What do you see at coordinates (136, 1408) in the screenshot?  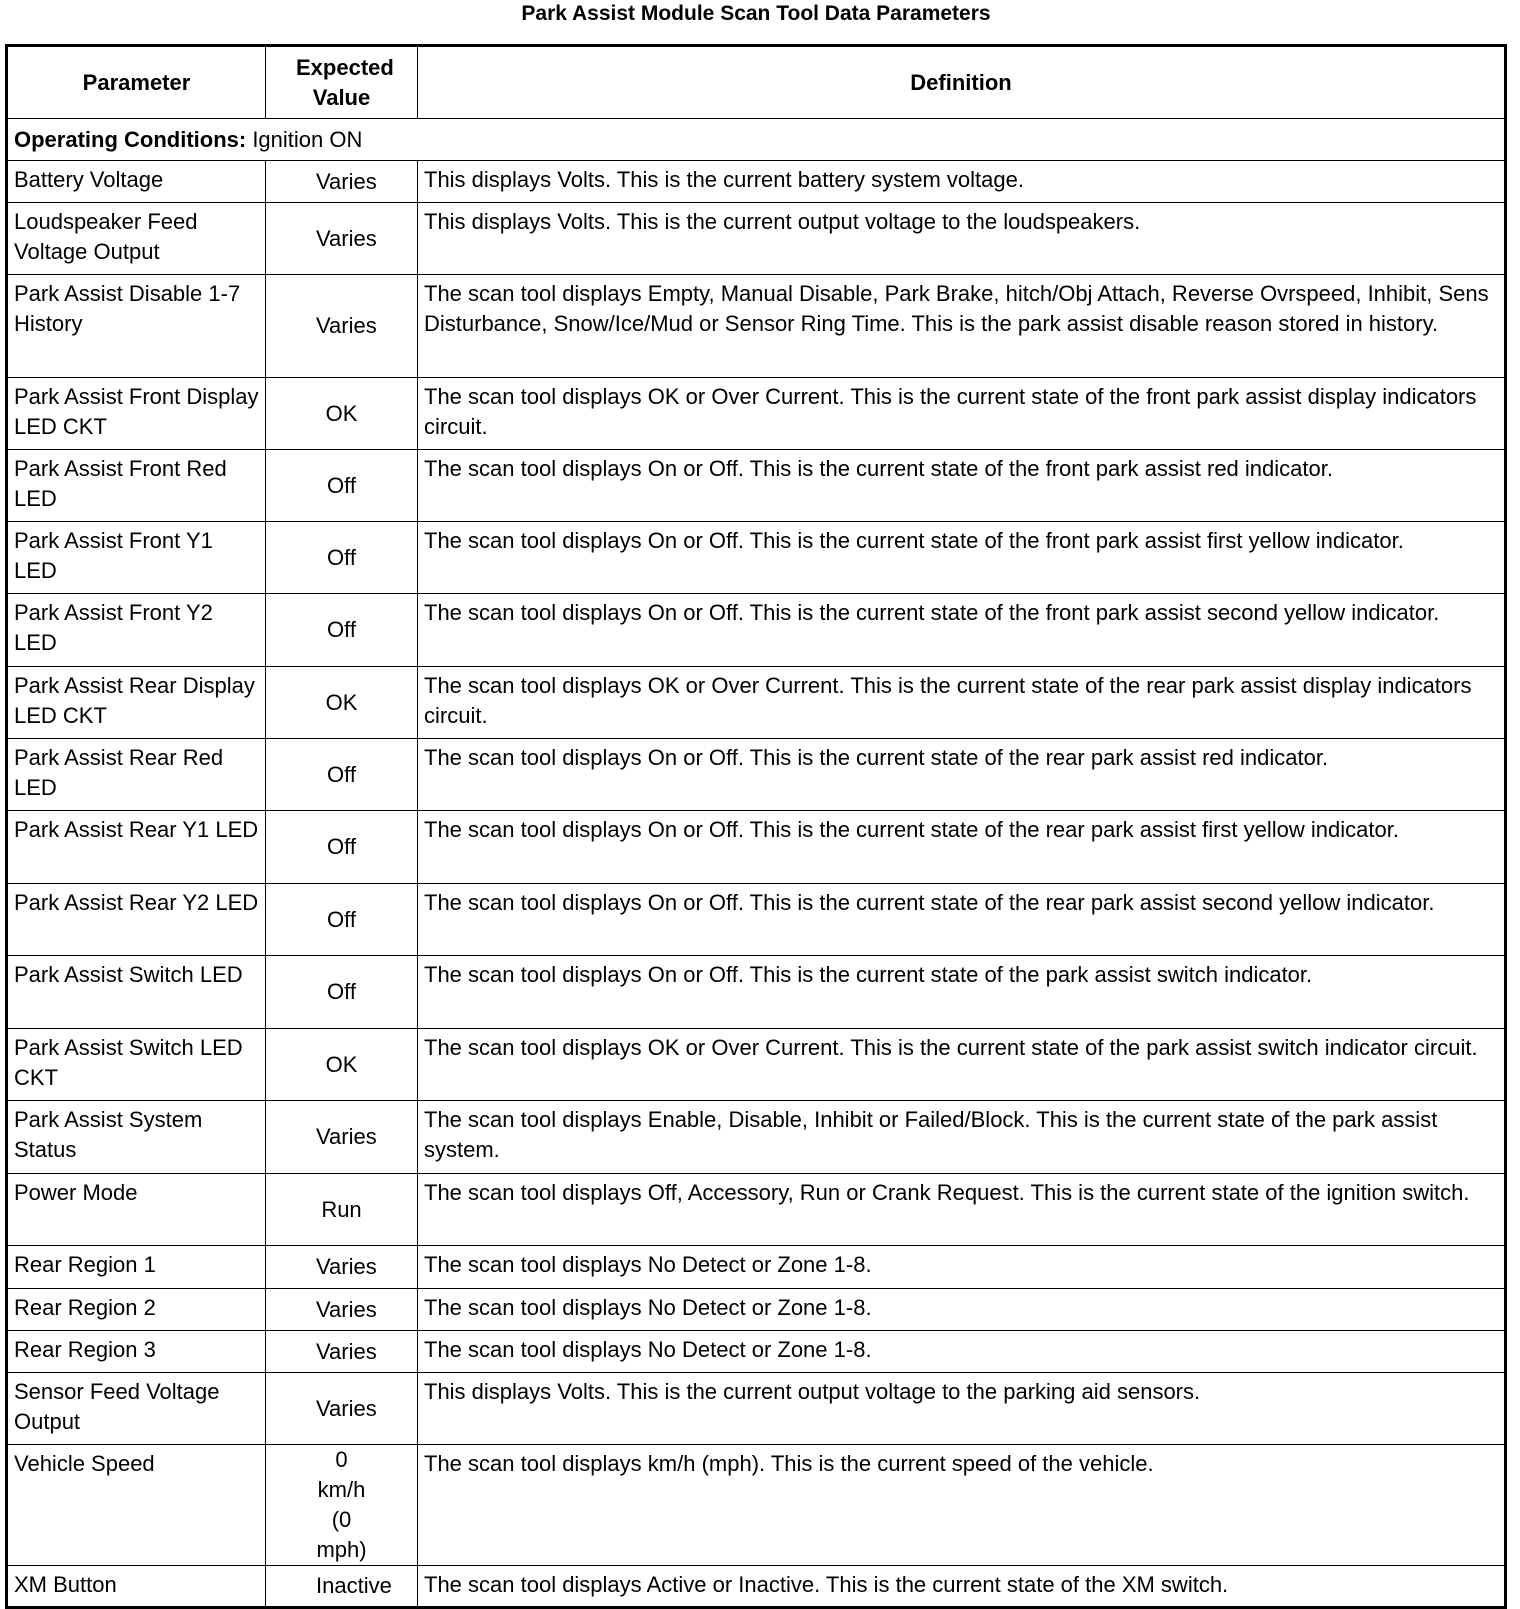 I see `parameter-cell: Sensor Feed Voltage Output` at bounding box center [136, 1408].